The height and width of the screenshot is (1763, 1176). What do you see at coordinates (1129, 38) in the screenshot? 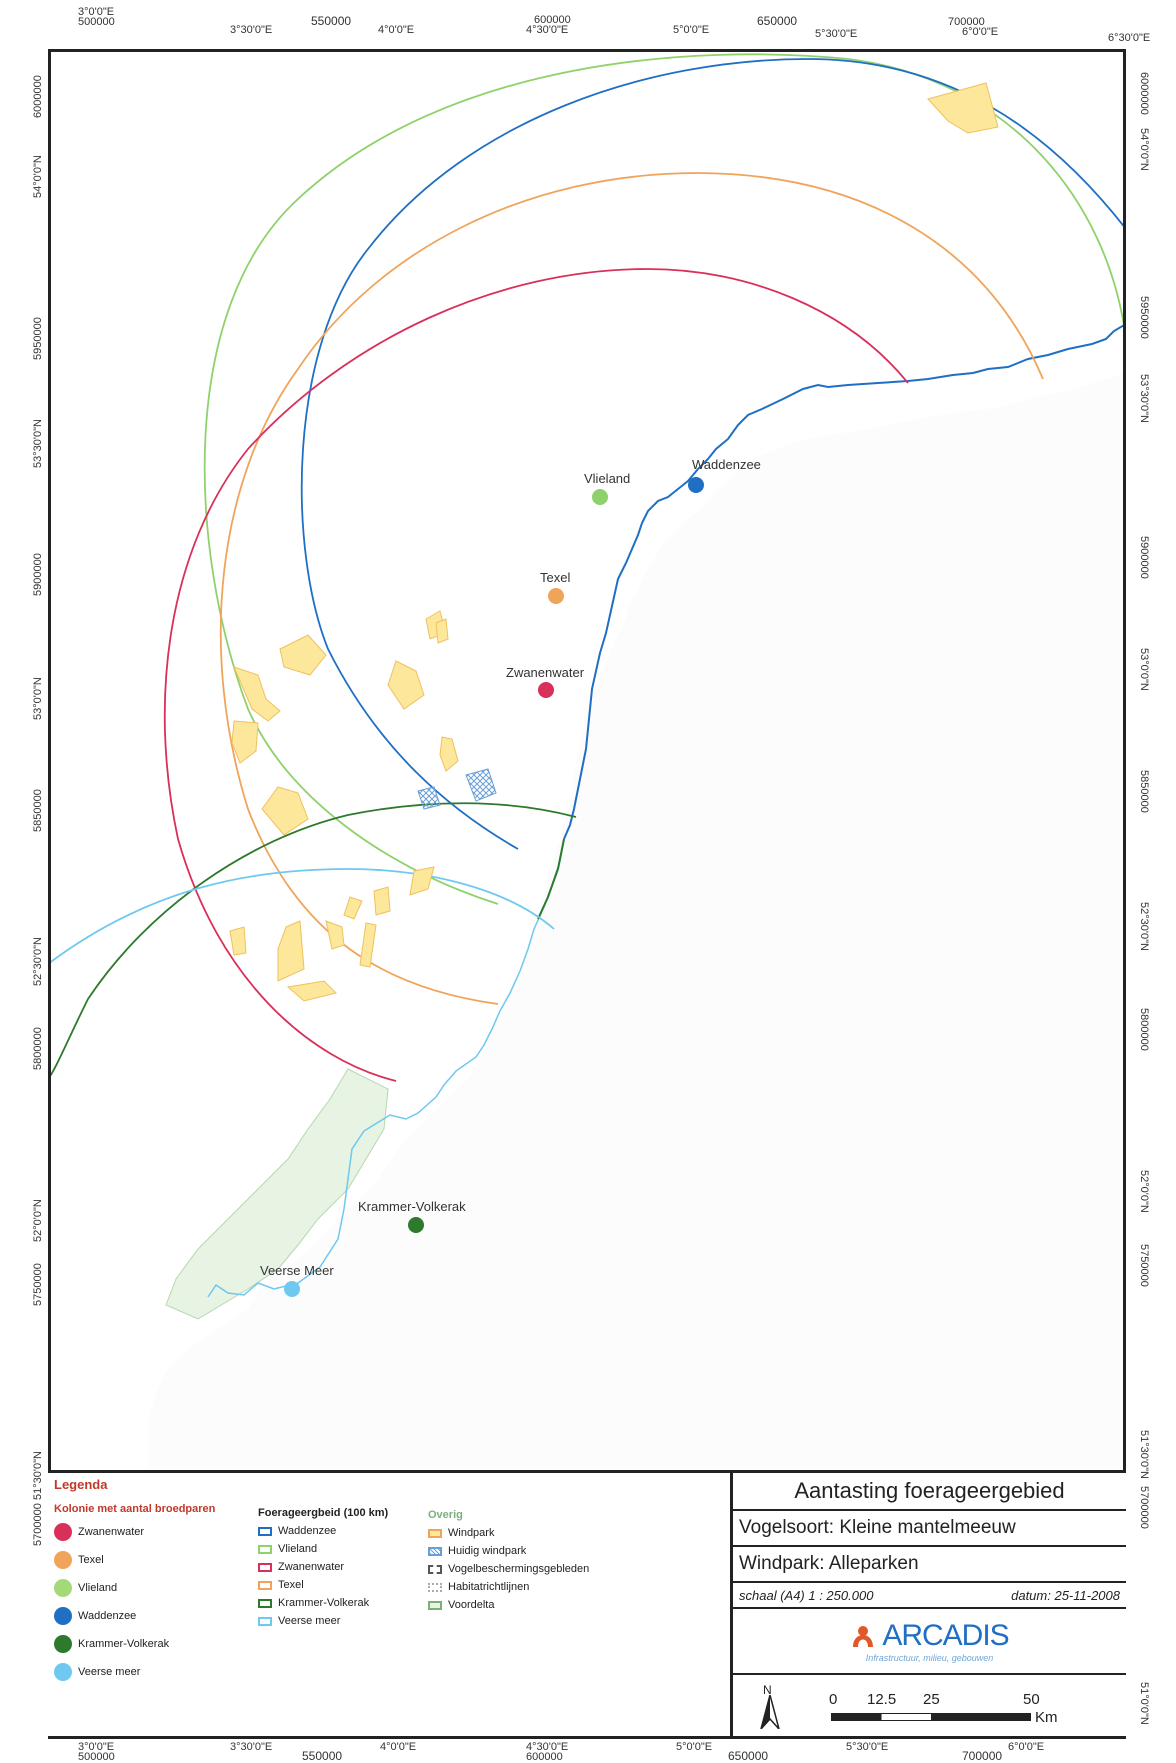
I see `top-lon-label: 6°30'0"E` at bounding box center [1129, 38].